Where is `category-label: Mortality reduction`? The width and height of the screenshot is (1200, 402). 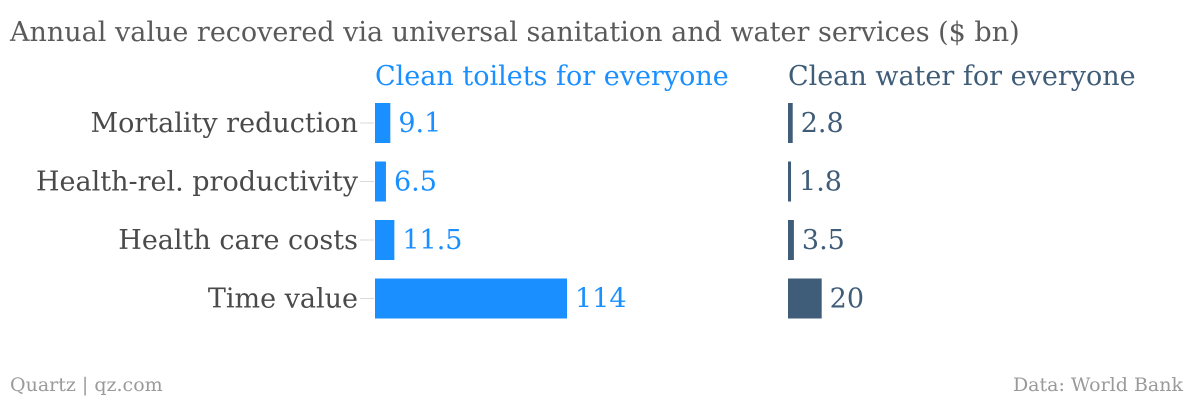 category-label: Mortality reduction is located at coordinates (224, 123).